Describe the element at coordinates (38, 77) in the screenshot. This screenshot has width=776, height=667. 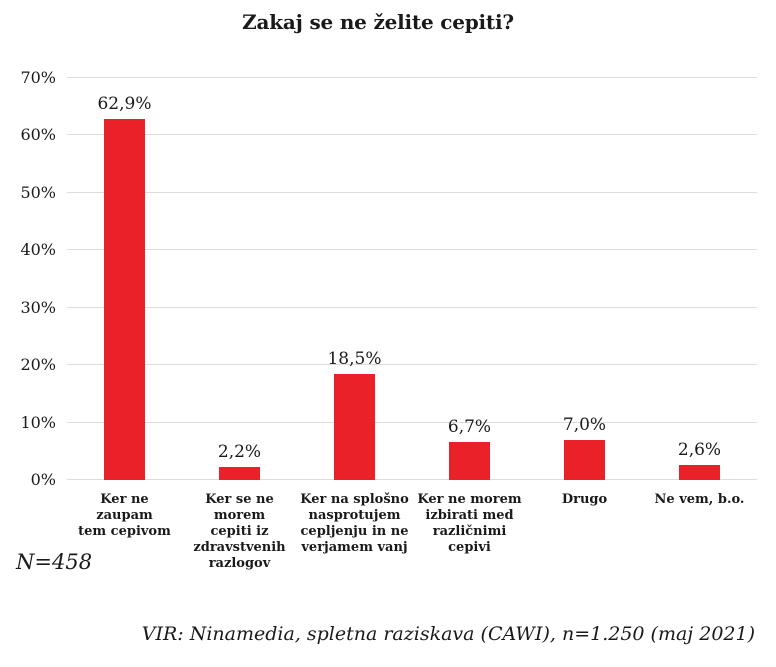
I see `y-axis-tick-label: 70%` at that location.